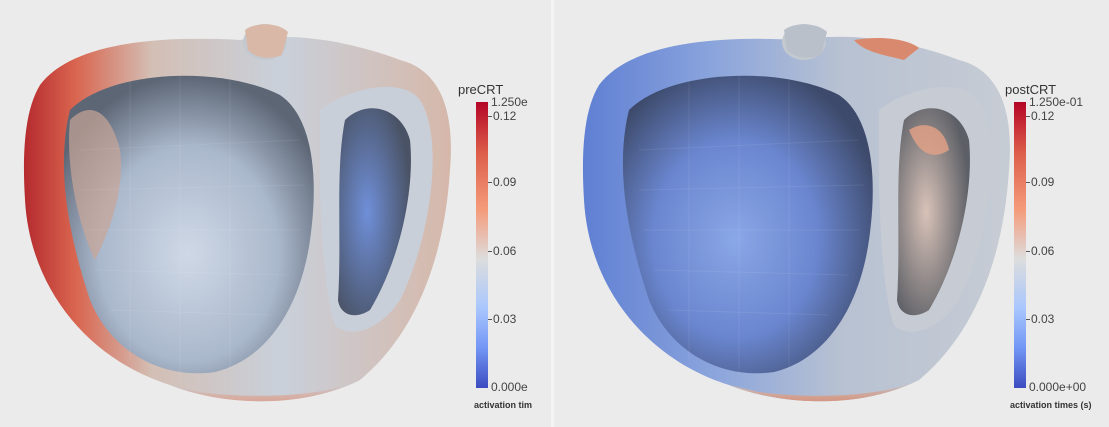  Describe the element at coordinates (552, 213) in the screenshot. I see `panel-divider` at that location.